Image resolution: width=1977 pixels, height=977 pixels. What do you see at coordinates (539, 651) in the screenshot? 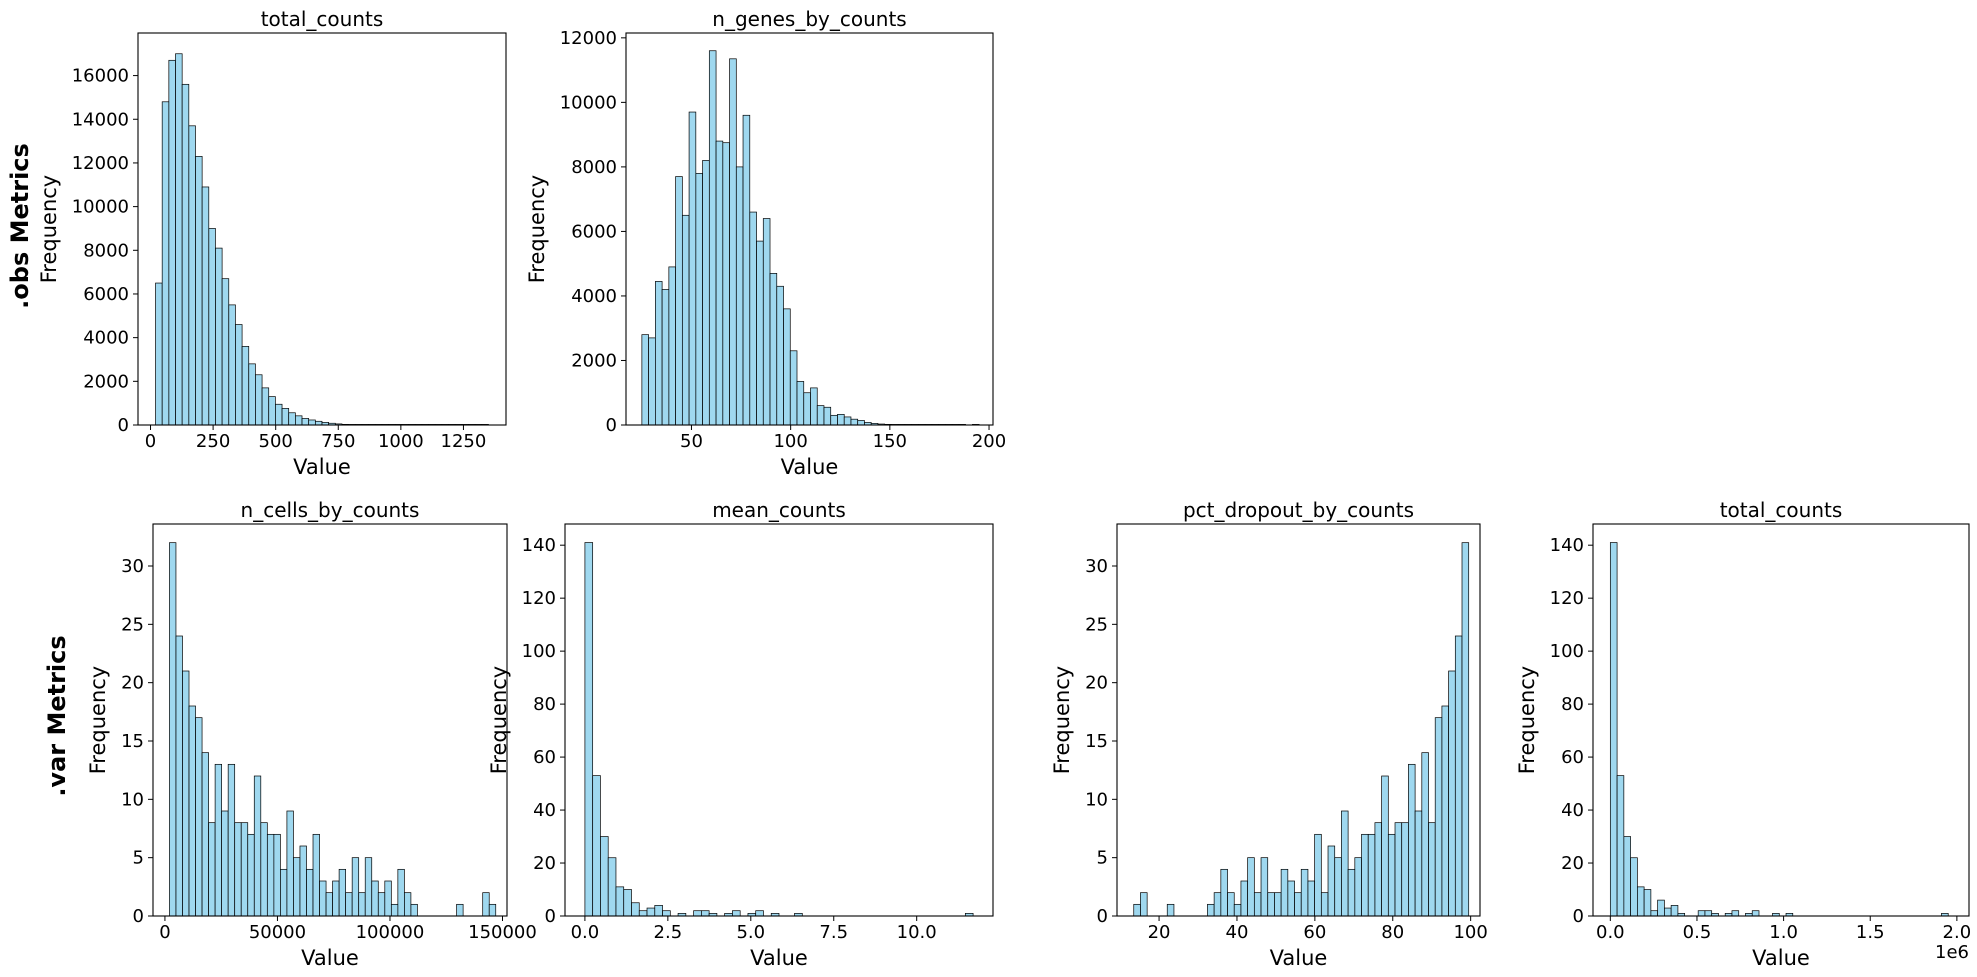
I see `chart-4-y-tick-label: 100` at bounding box center [539, 651].